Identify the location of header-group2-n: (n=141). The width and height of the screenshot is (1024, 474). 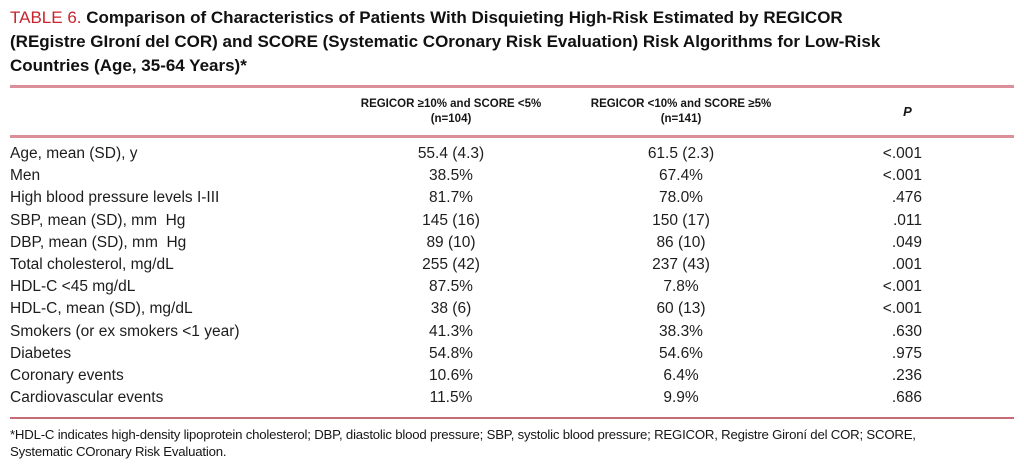
(681, 119).